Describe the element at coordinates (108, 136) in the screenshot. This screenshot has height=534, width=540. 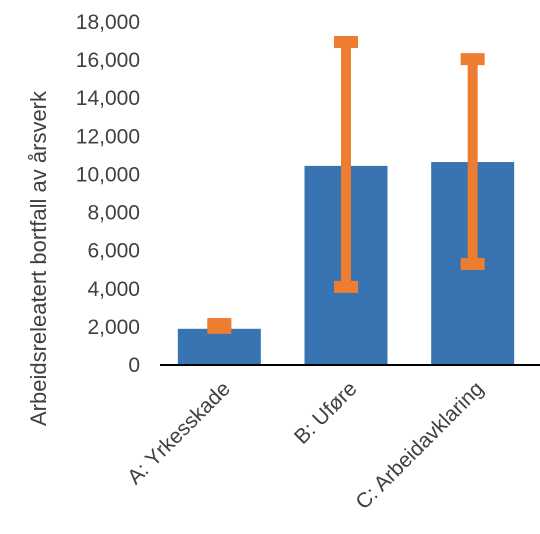
I see `y-tick-label: 12,000` at that location.